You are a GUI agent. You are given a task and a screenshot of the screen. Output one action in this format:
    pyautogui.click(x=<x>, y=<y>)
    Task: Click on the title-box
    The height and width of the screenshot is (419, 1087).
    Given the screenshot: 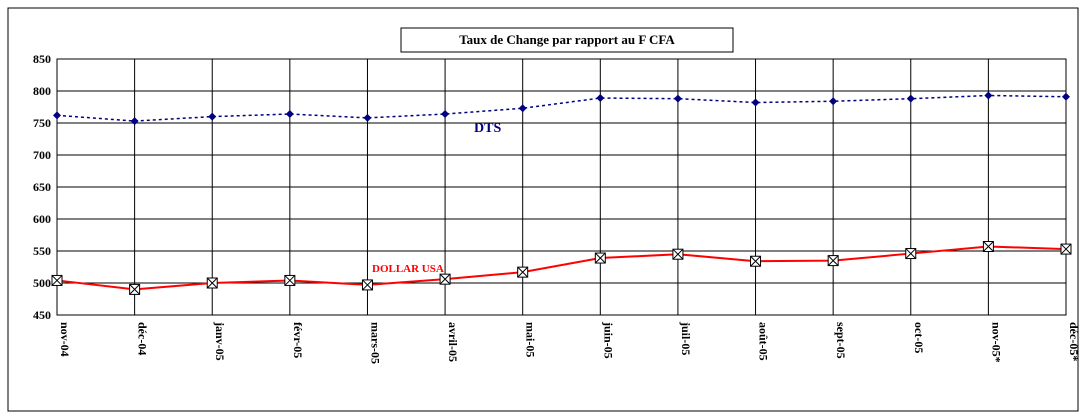 What is the action you would take?
    pyautogui.click(x=567, y=40)
    